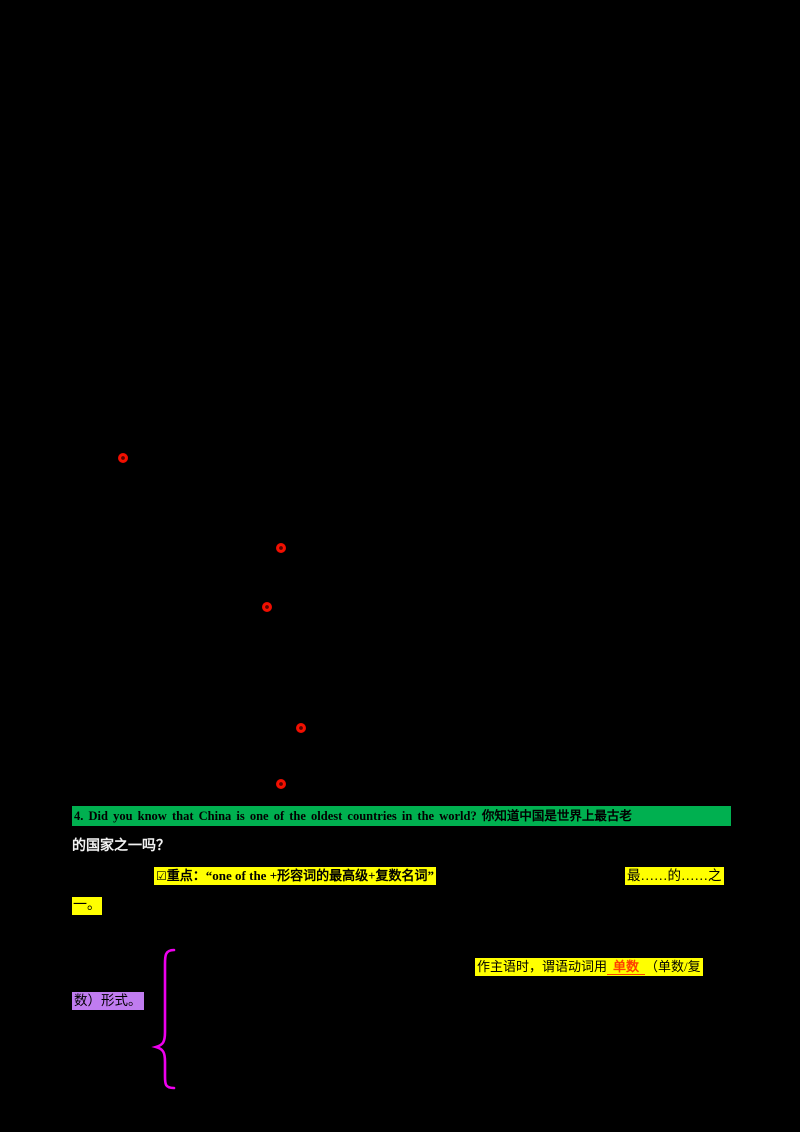 The height and width of the screenshot is (1132, 800). I want to click on keypoint-meaning-text: 最……的……之, so click(674, 875).